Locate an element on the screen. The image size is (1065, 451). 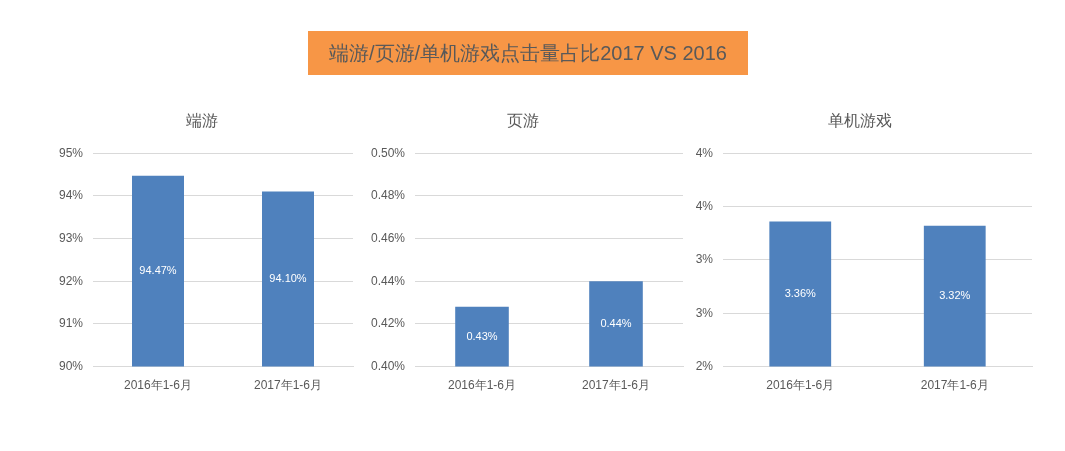
data-label: 0.43% is located at coordinates (482, 335).